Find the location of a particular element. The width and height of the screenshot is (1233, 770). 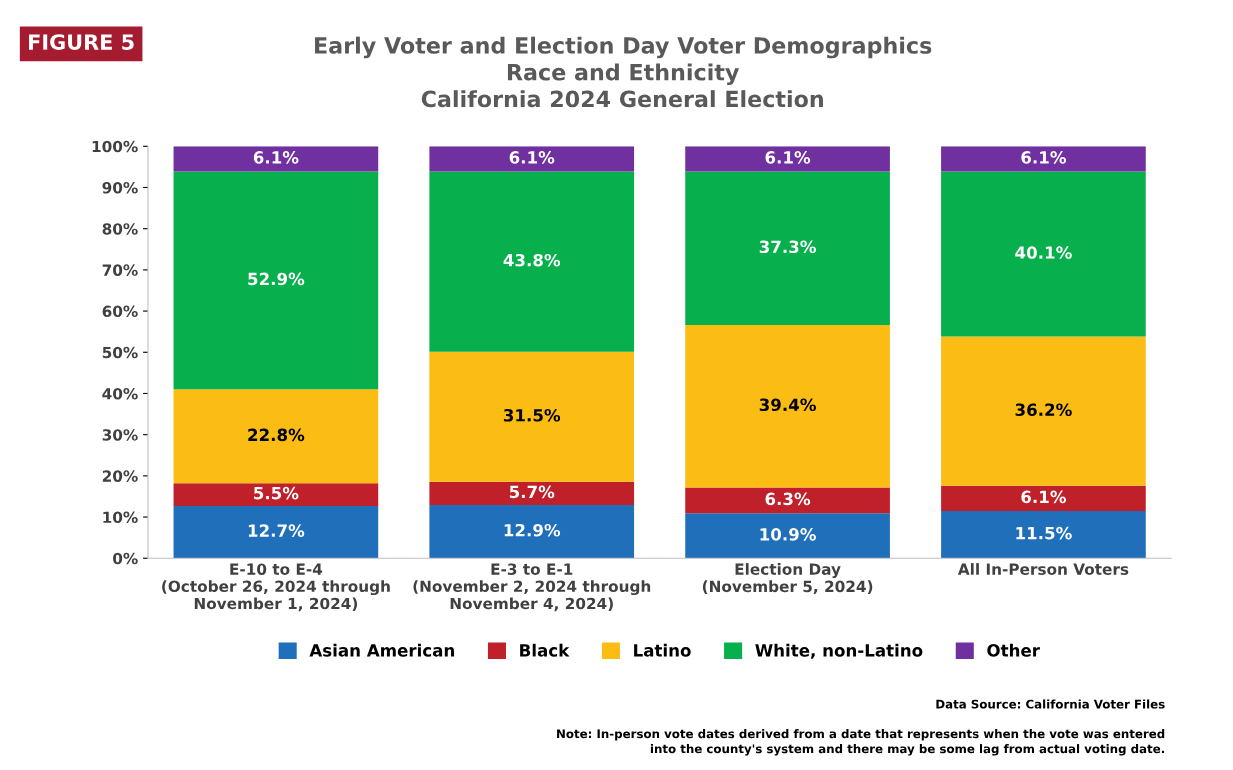

data-label: 5.5% is located at coordinates (276, 493).